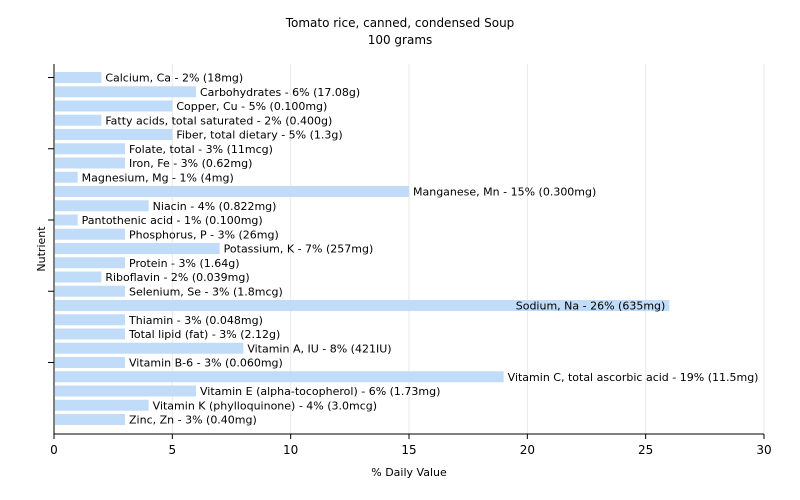  What do you see at coordinates (259, 135) in the screenshot?
I see `bar-label: Fiber, total dietary - 5% (1.3g)` at bounding box center [259, 135].